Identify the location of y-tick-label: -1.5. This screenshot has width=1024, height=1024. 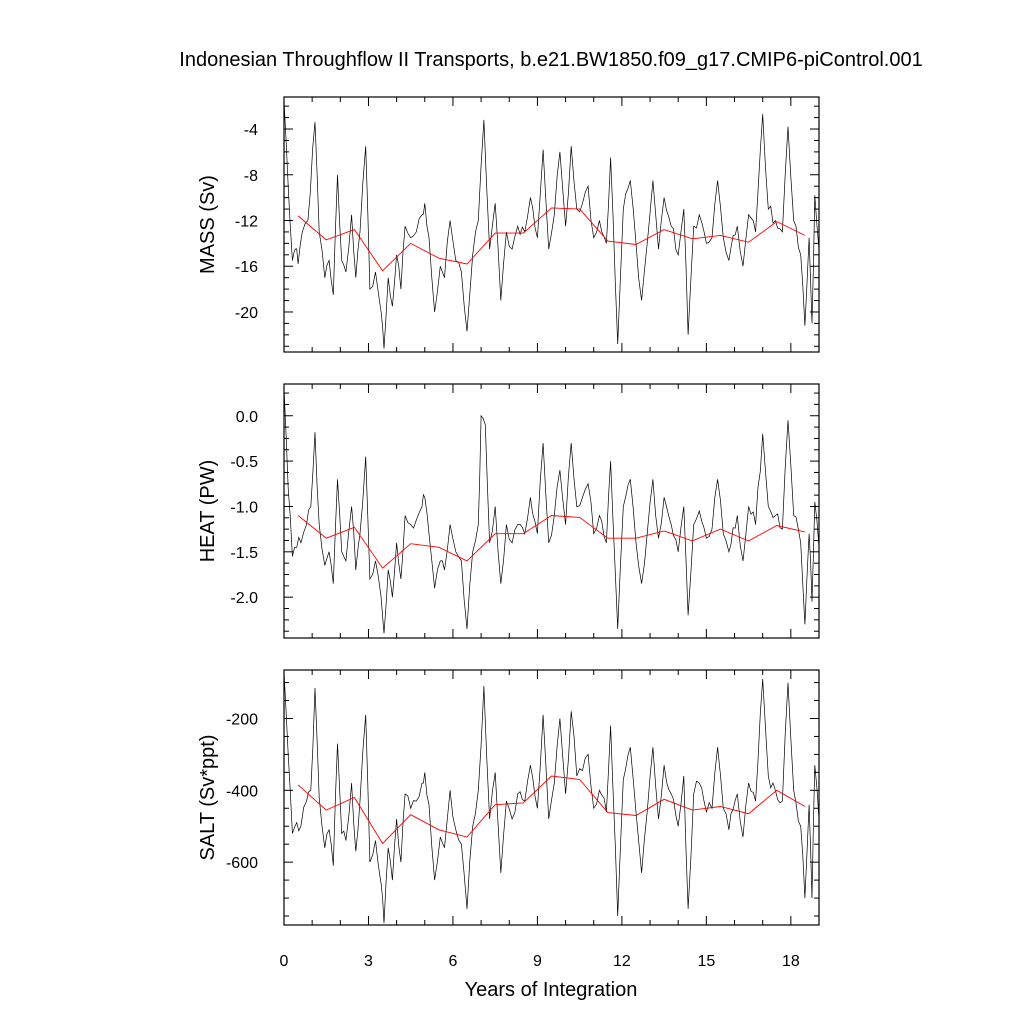
(244, 553).